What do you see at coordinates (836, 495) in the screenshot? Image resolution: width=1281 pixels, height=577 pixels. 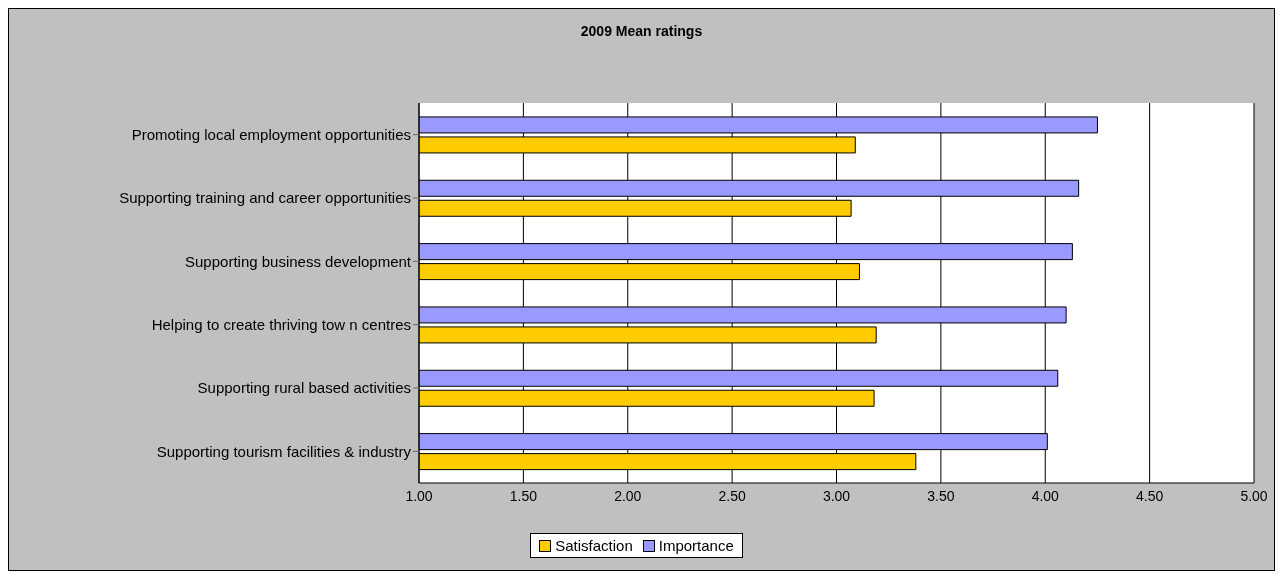 I see `x-tick-label: 3.00` at bounding box center [836, 495].